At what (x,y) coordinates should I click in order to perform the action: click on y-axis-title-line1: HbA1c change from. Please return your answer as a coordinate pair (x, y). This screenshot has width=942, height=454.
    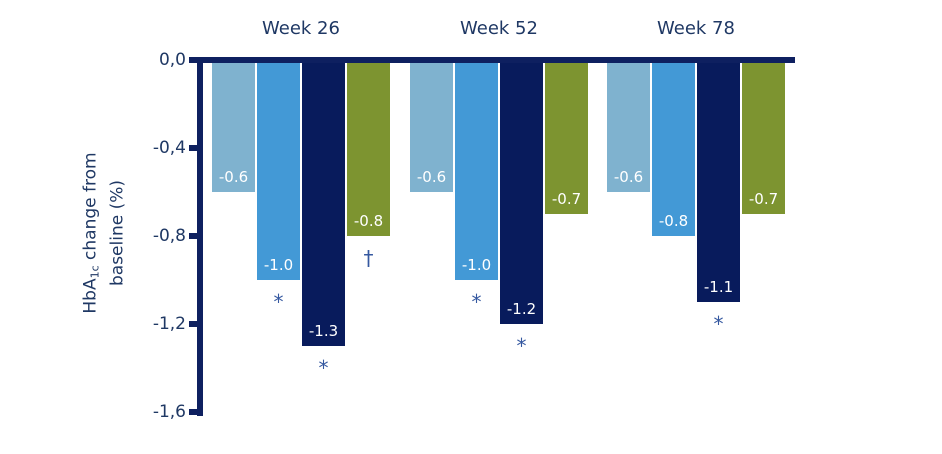
    Looking at the image, I should click on (91, 233).